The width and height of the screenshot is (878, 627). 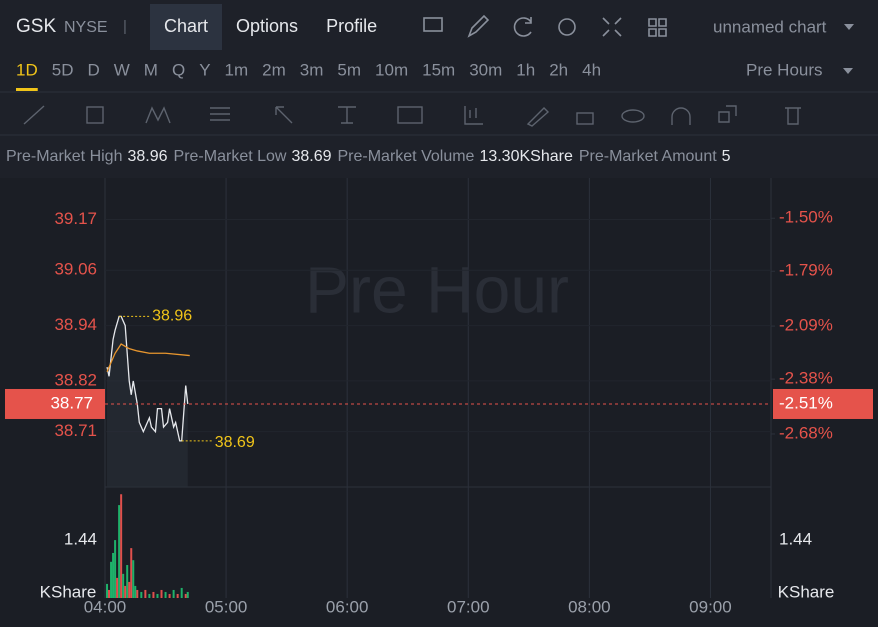 What do you see at coordinates (726, 156) in the screenshot?
I see `stat-value: 5` at bounding box center [726, 156].